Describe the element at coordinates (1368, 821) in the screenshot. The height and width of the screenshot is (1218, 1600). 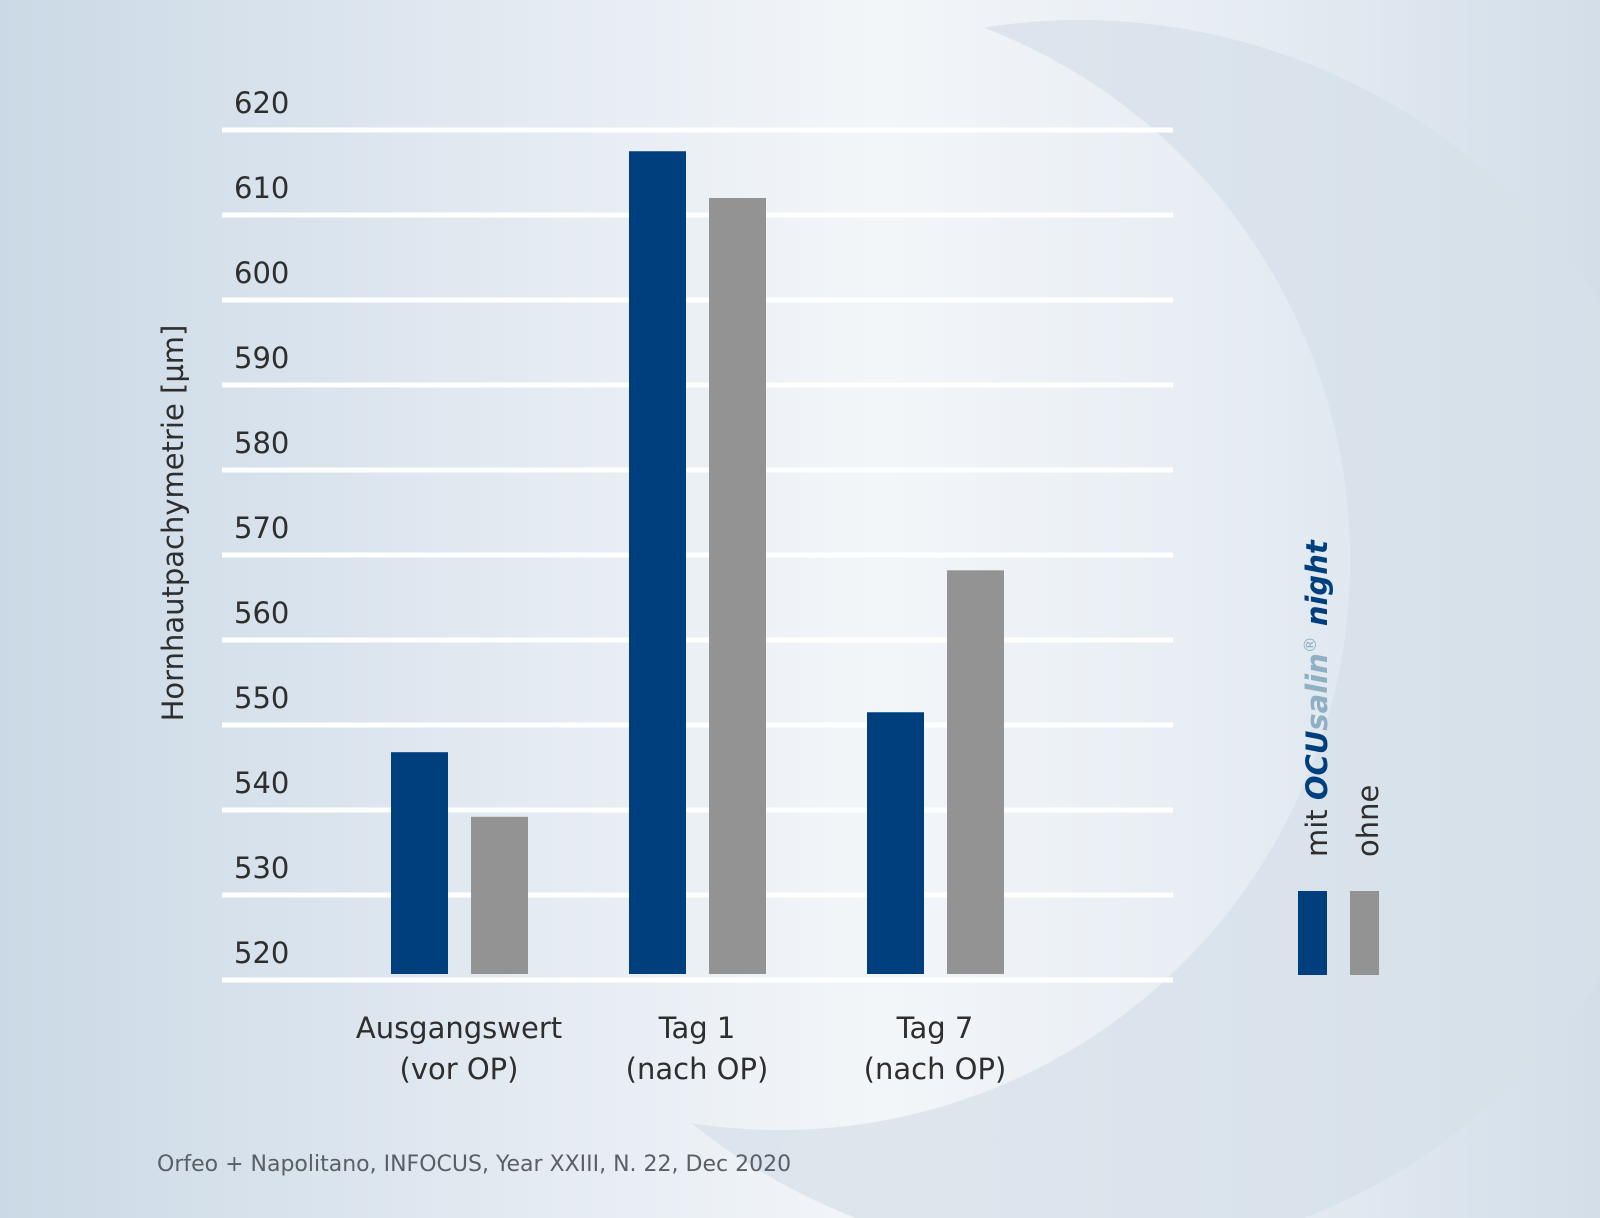
I see `legend-label-series-2: ohne` at that location.